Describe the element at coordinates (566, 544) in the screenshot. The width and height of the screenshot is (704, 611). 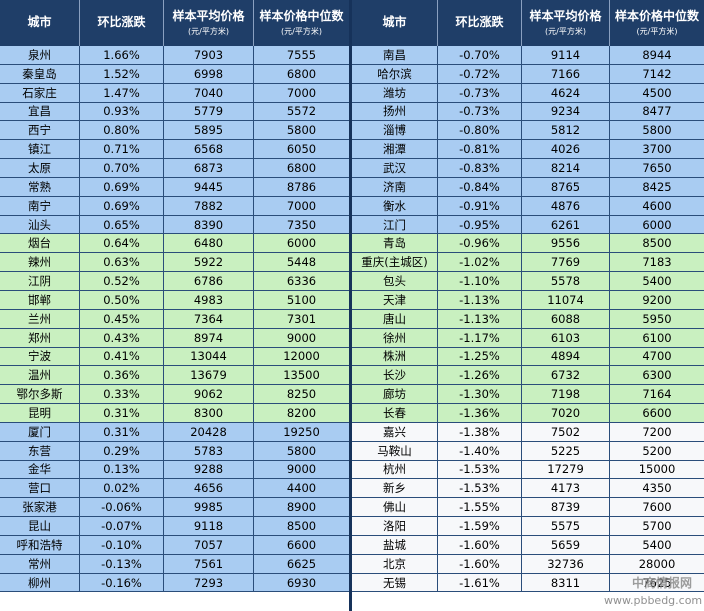
I see `cell-avg-price: 5659` at that location.